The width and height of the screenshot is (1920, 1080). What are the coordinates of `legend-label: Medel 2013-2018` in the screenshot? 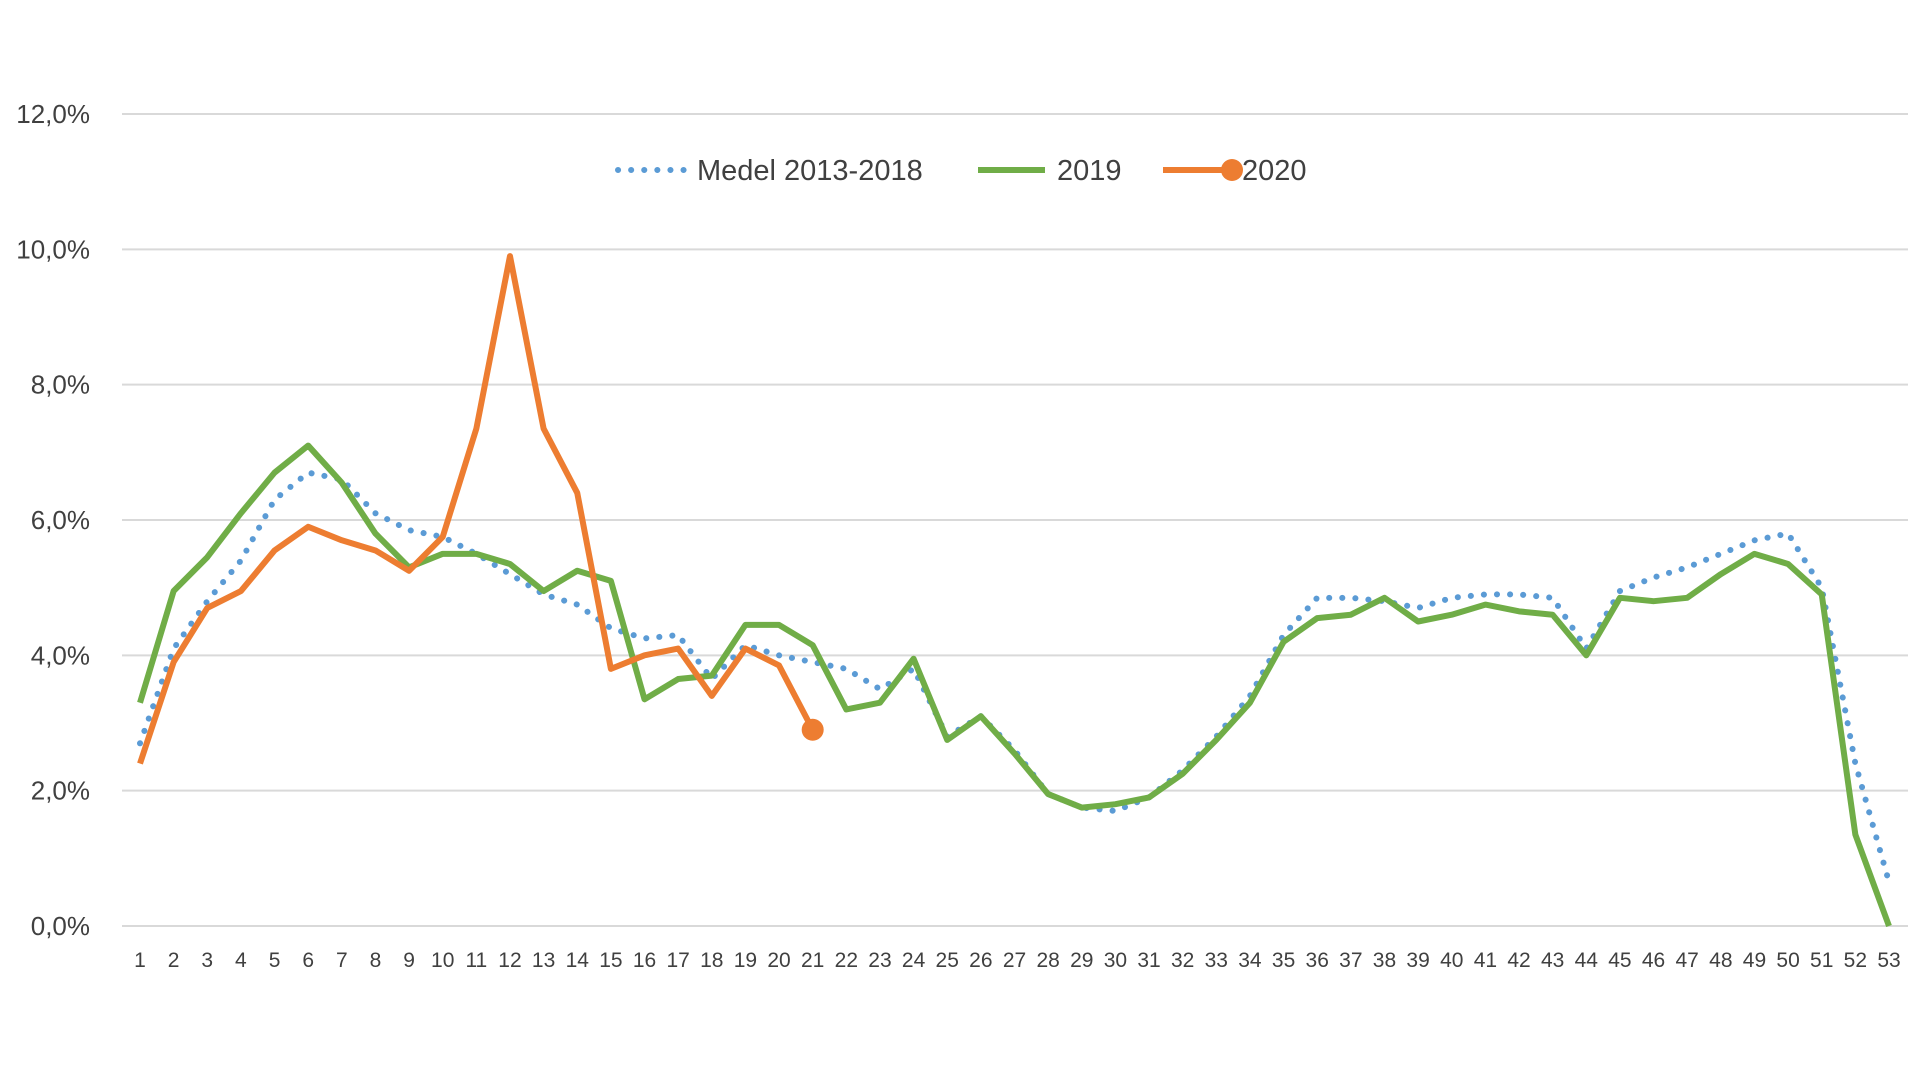 It's located at (810, 171).